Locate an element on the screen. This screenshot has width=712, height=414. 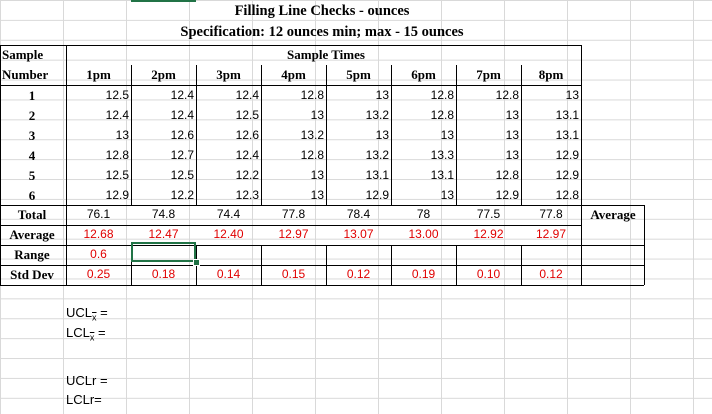
average-cell: 12.92 is located at coordinates (488, 234).